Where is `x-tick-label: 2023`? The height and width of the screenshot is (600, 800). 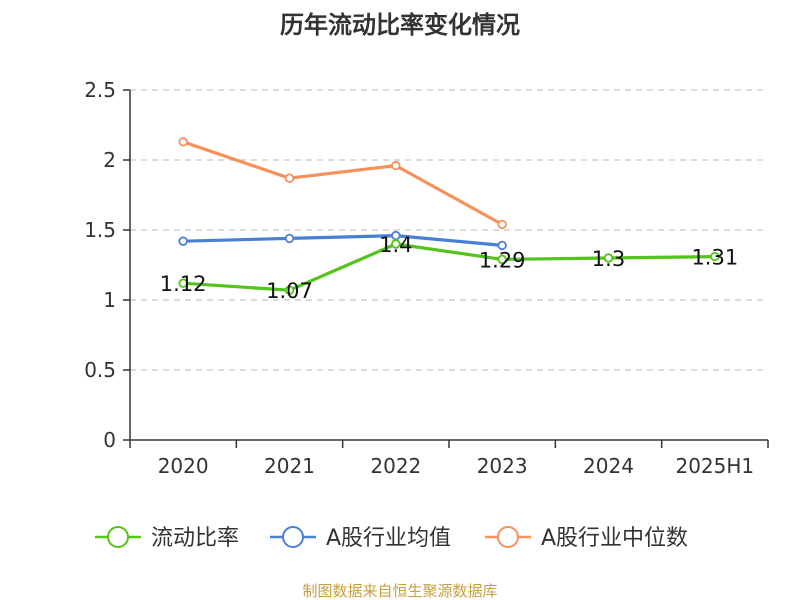 x-tick-label: 2023 is located at coordinates (502, 466).